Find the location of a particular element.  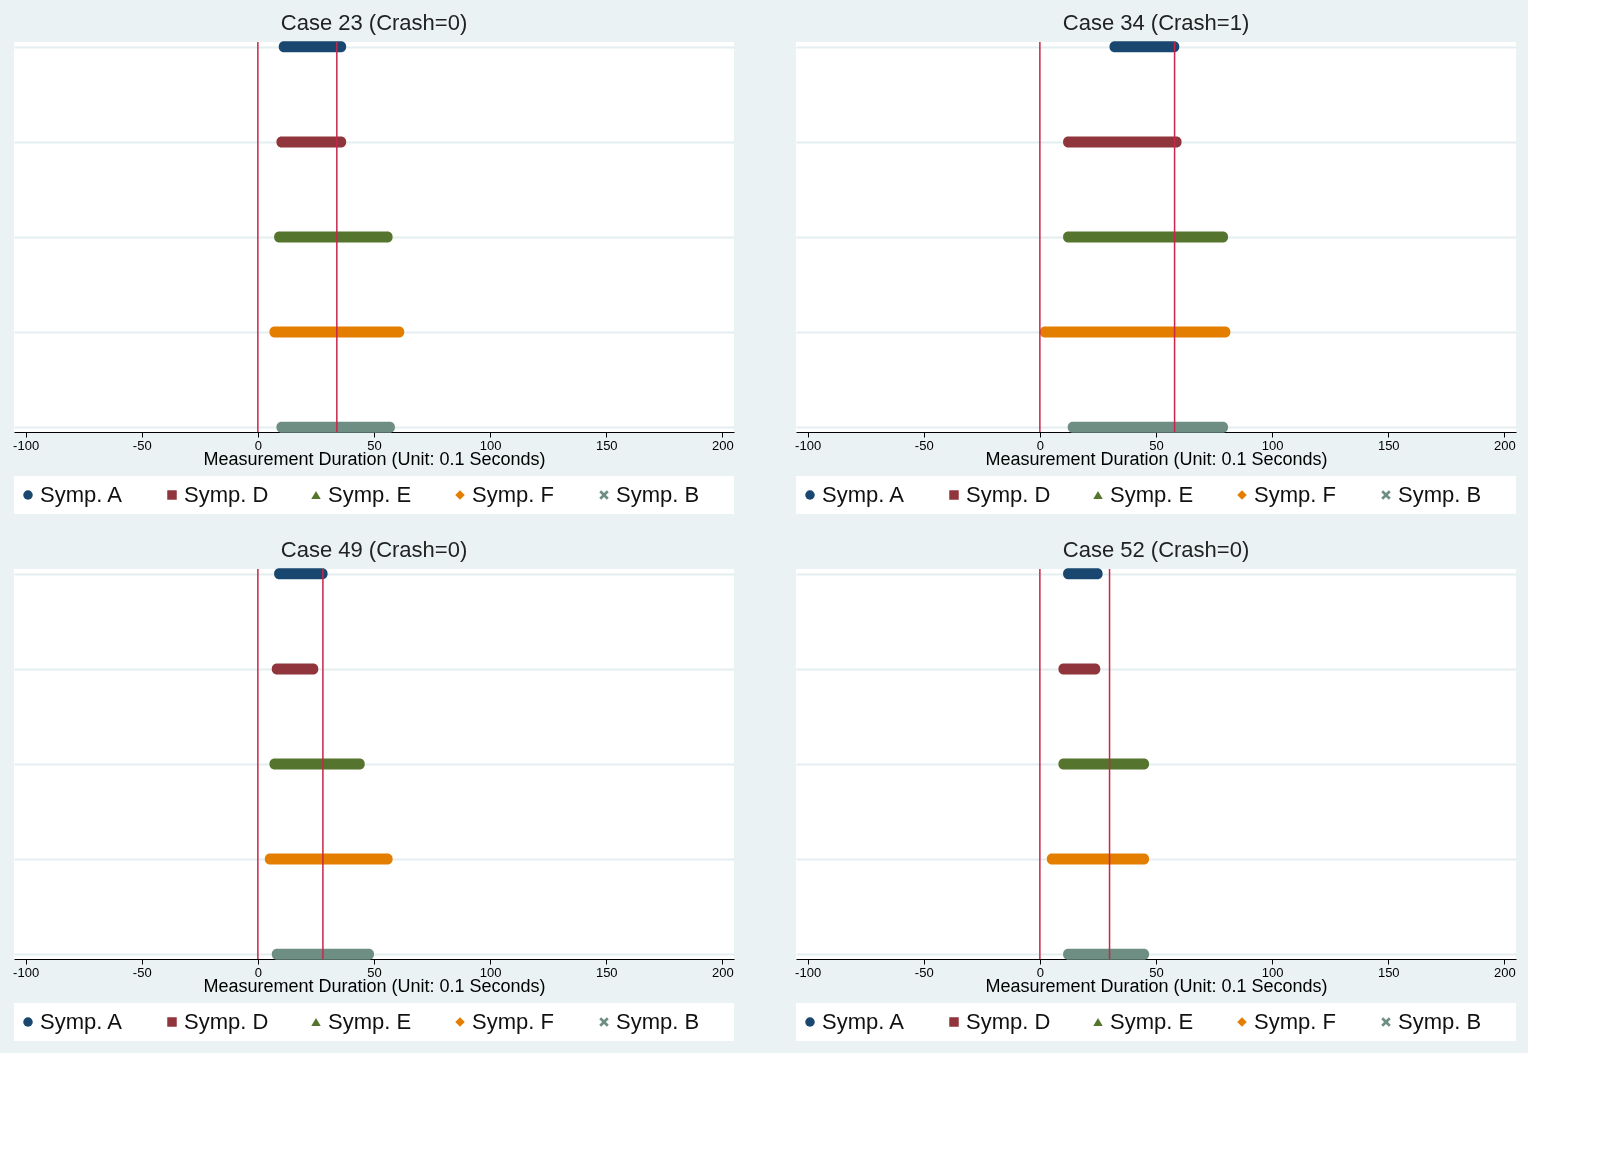

chart-title: Case 34 (Crash=1) is located at coordinates (1156, 23).